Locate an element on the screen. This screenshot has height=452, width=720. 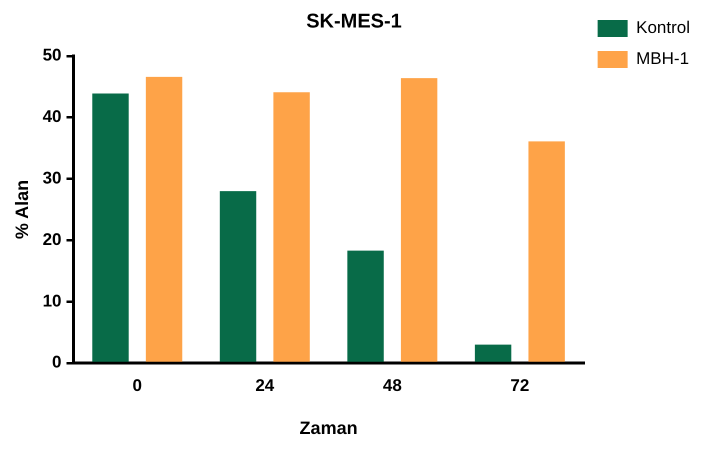
y-tick-label: 20 is located at coordinates (52, 239).